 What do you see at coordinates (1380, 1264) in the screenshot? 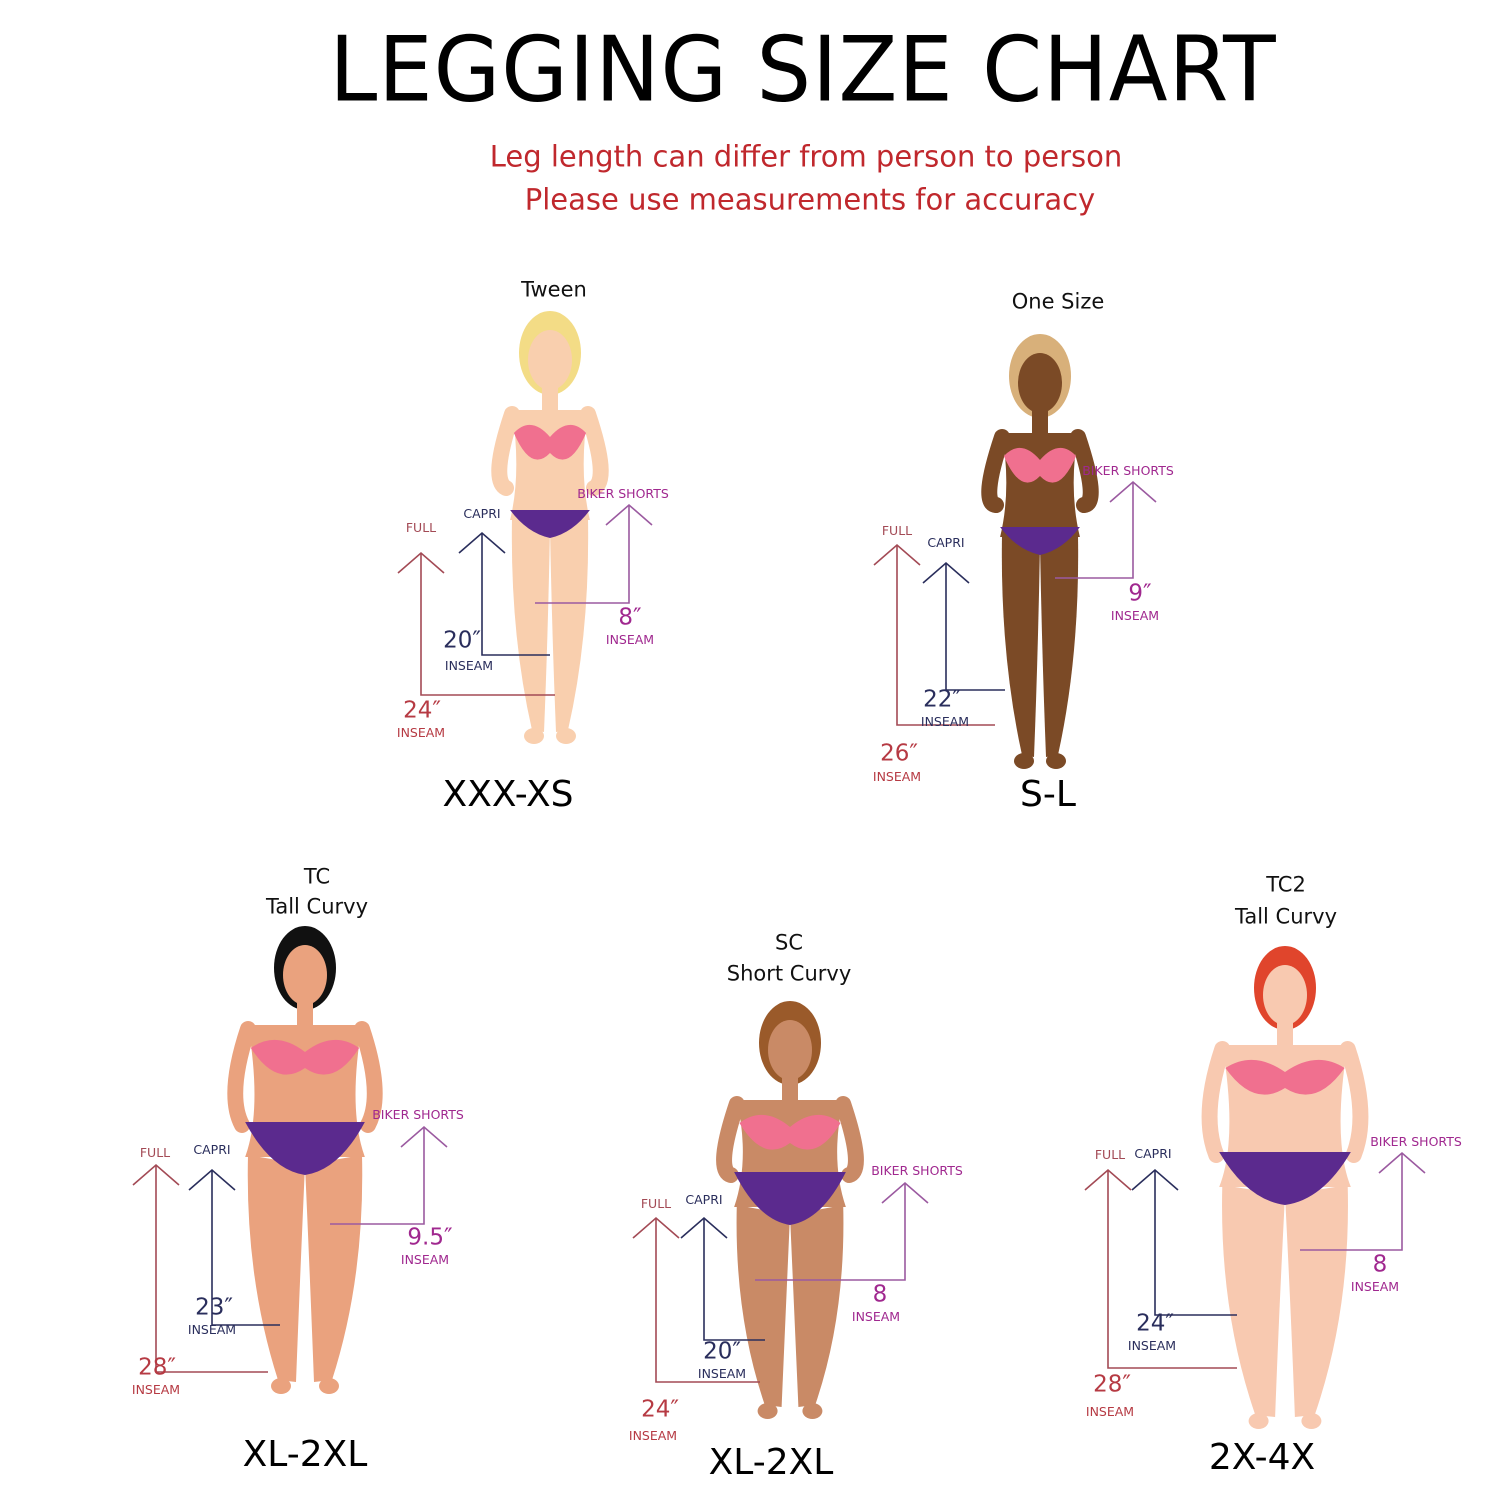
I see `biker-inseam-value: 8` at bounding box center [1380, 1264].